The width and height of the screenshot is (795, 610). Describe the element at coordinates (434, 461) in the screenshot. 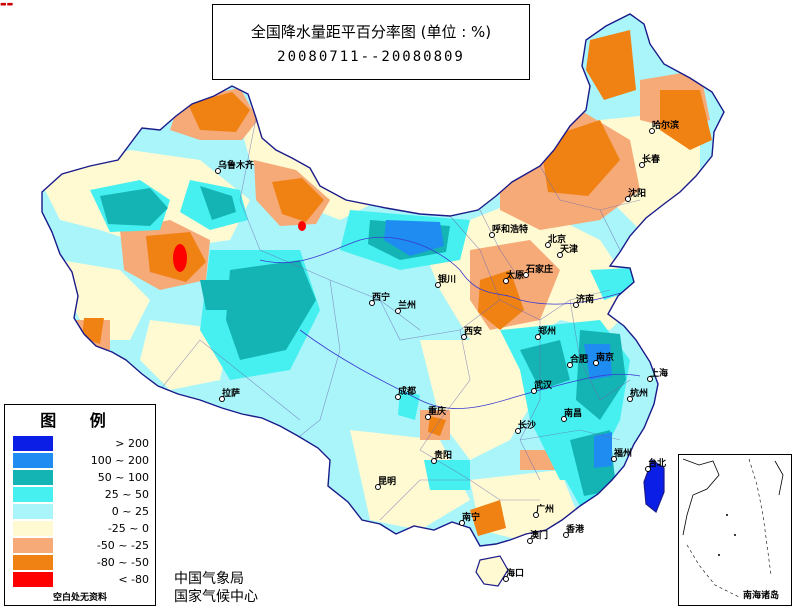

I see `city-marker-guiyang` at that location.